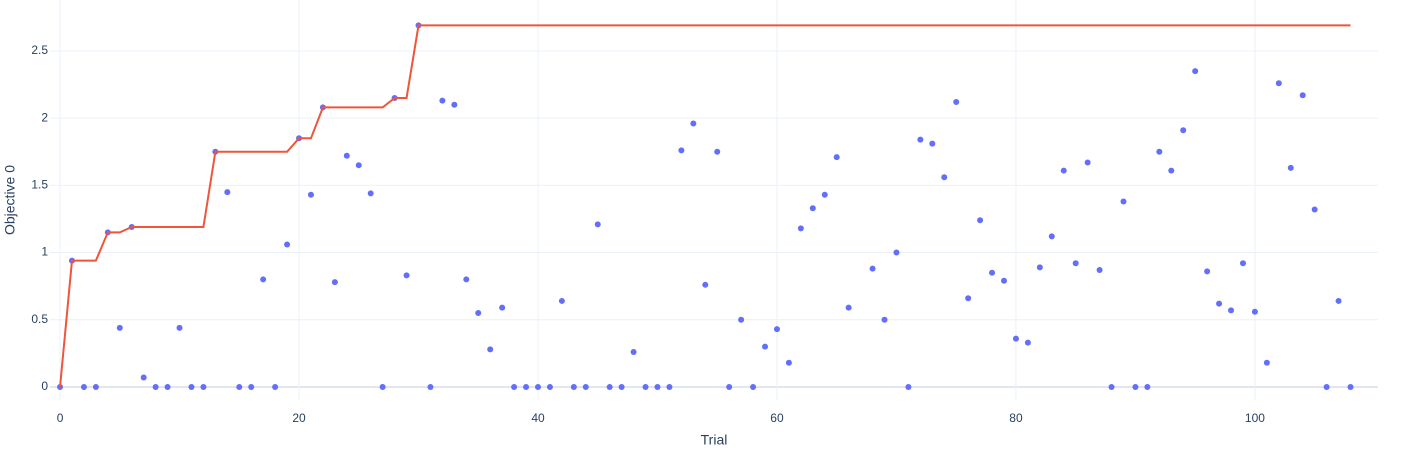 Image resolution: width=1426 pixels, height=450 pixels. I want to click on x-tick-label: 40, so click(538, 418).